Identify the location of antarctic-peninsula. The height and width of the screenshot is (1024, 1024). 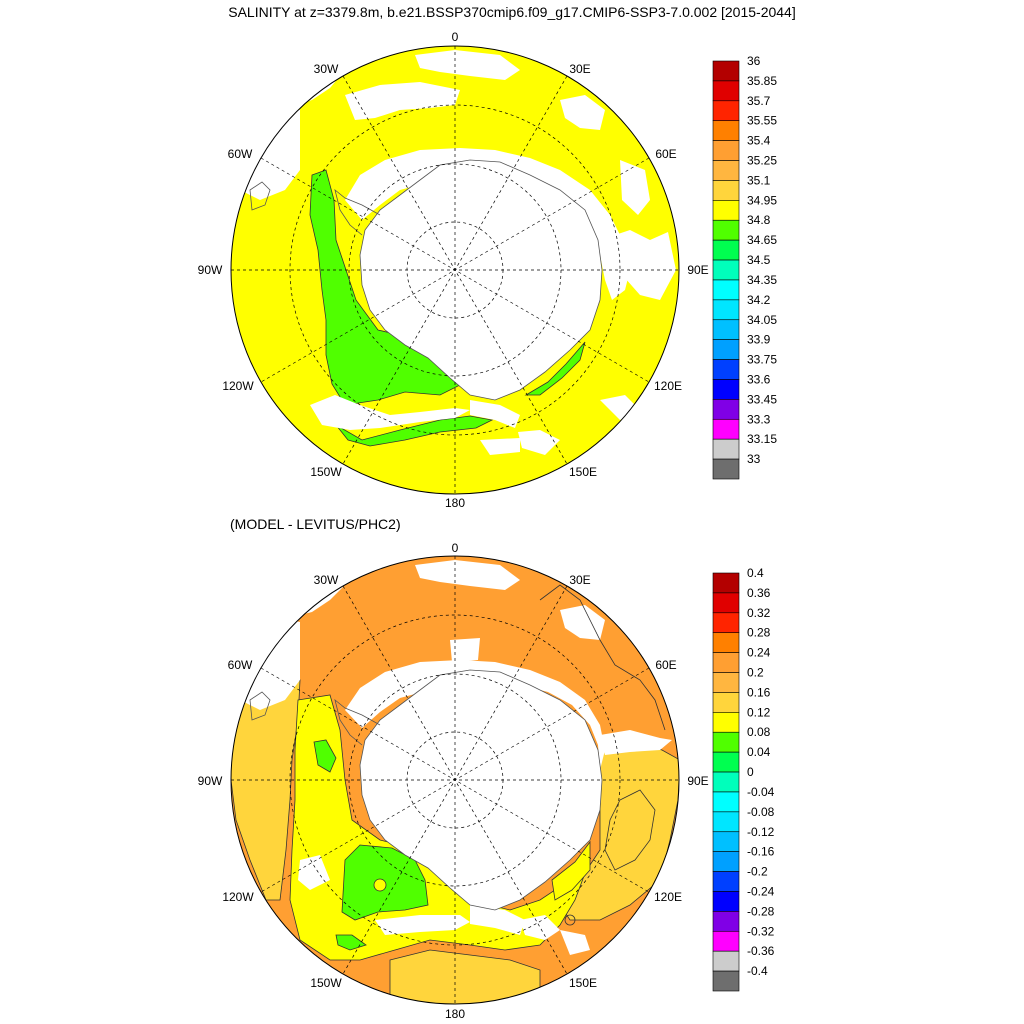
(357, 212).